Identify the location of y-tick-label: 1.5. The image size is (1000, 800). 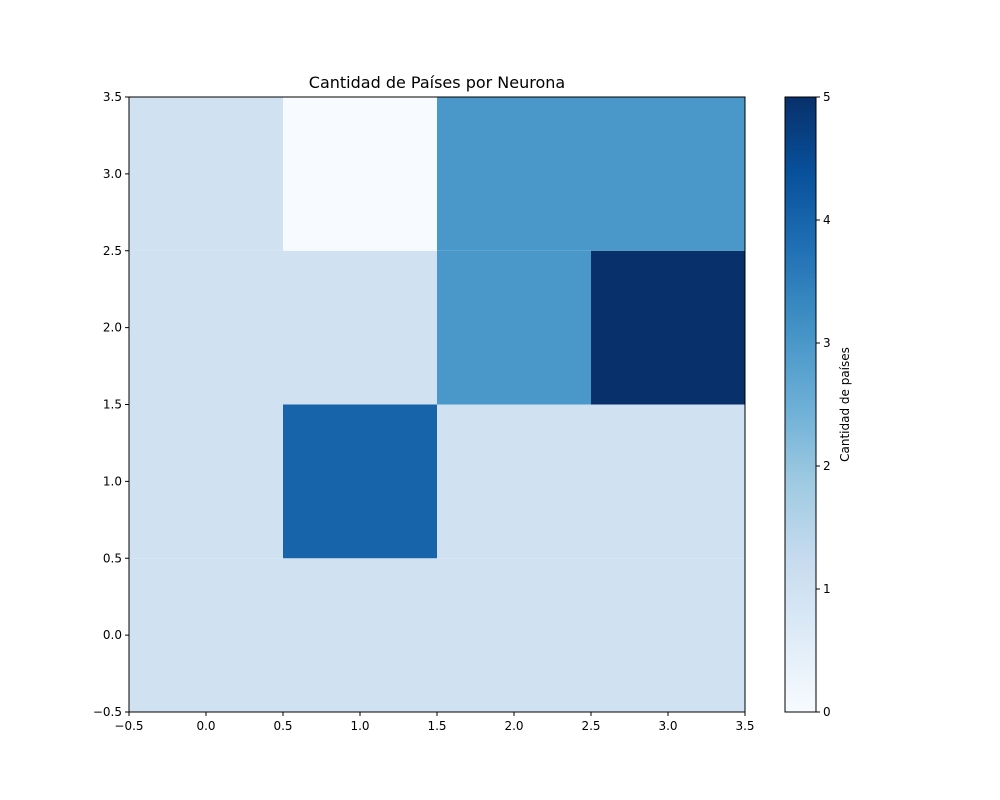
(112, 405).